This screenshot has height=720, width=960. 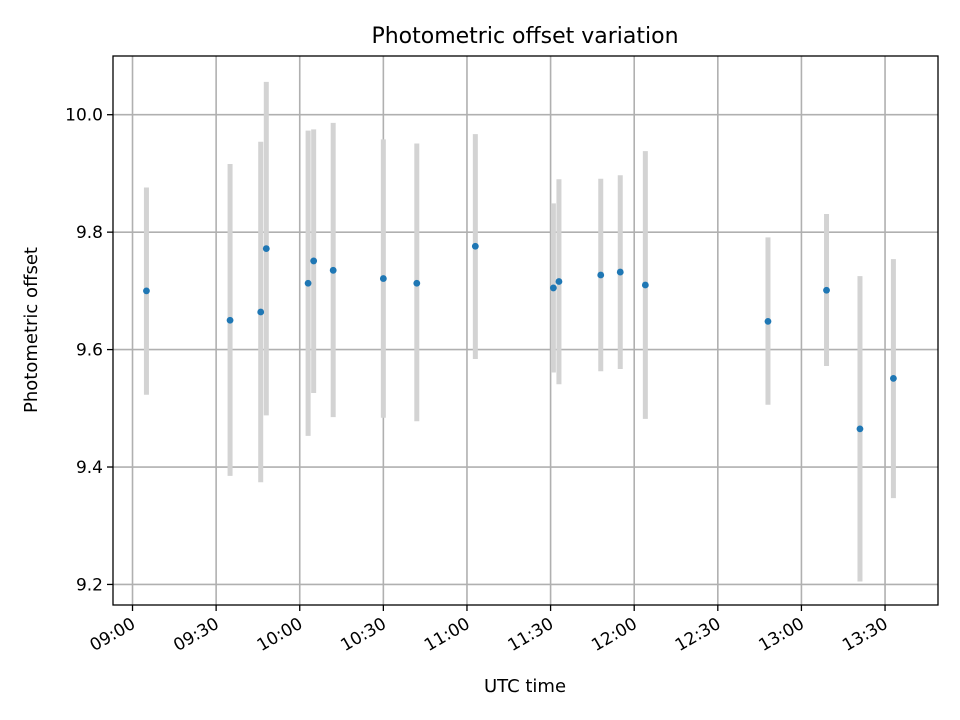 I want to click on x-tick-label: 12:00, so click(x=614, y=635).